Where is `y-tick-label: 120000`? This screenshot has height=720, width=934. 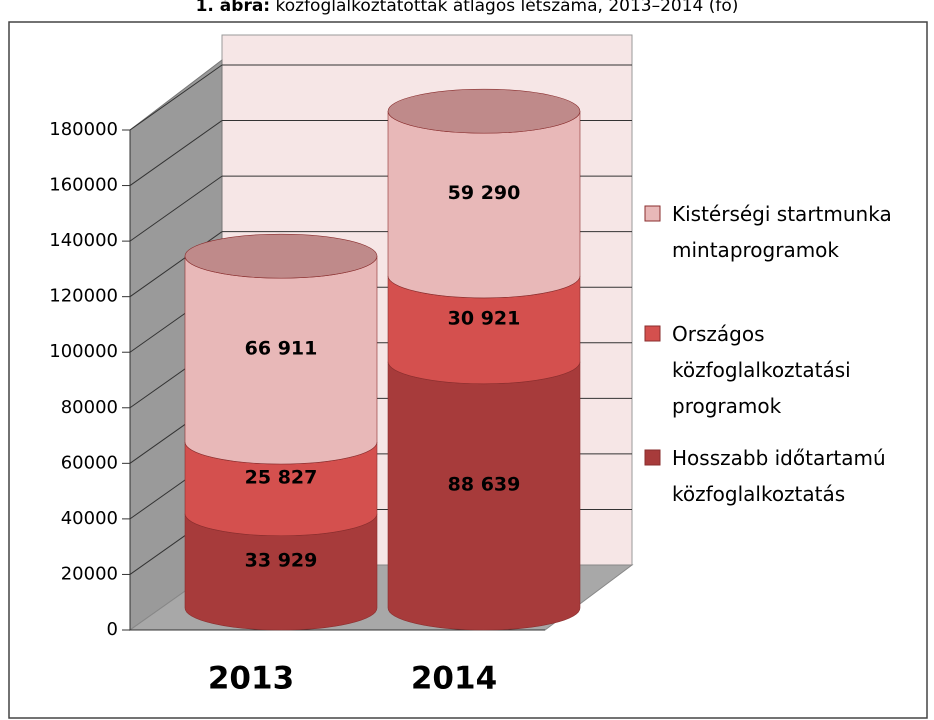 y-tick-label: 120000 is located at coordinates (83, 296).